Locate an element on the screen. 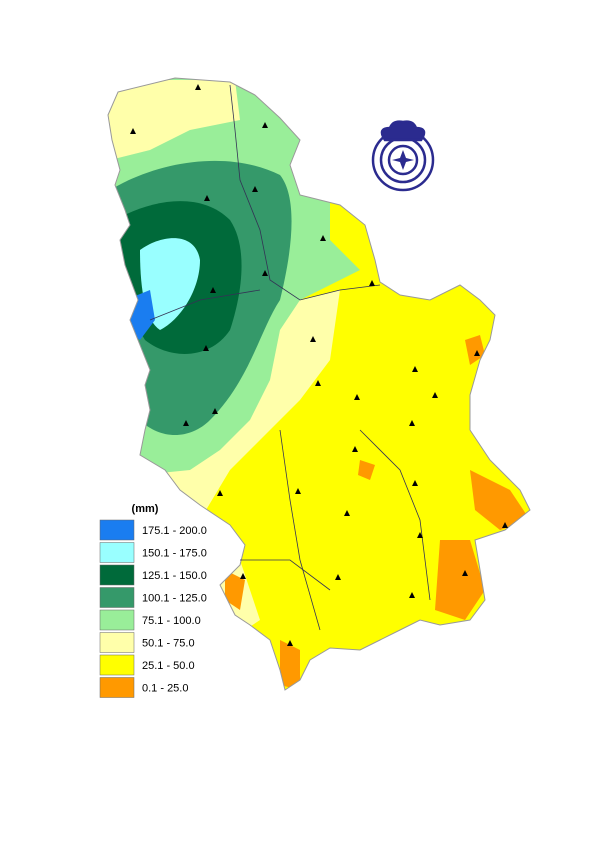  legend-label: 125.1 - 150.0 is located at coordinates (174, 576).